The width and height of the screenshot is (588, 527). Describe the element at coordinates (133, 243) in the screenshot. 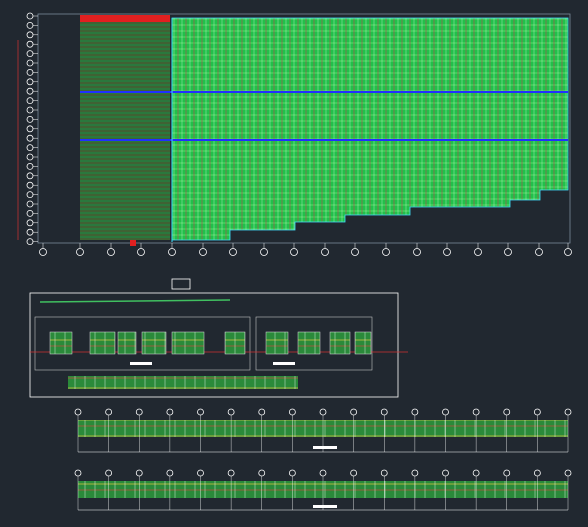

I see `marker` at that location.